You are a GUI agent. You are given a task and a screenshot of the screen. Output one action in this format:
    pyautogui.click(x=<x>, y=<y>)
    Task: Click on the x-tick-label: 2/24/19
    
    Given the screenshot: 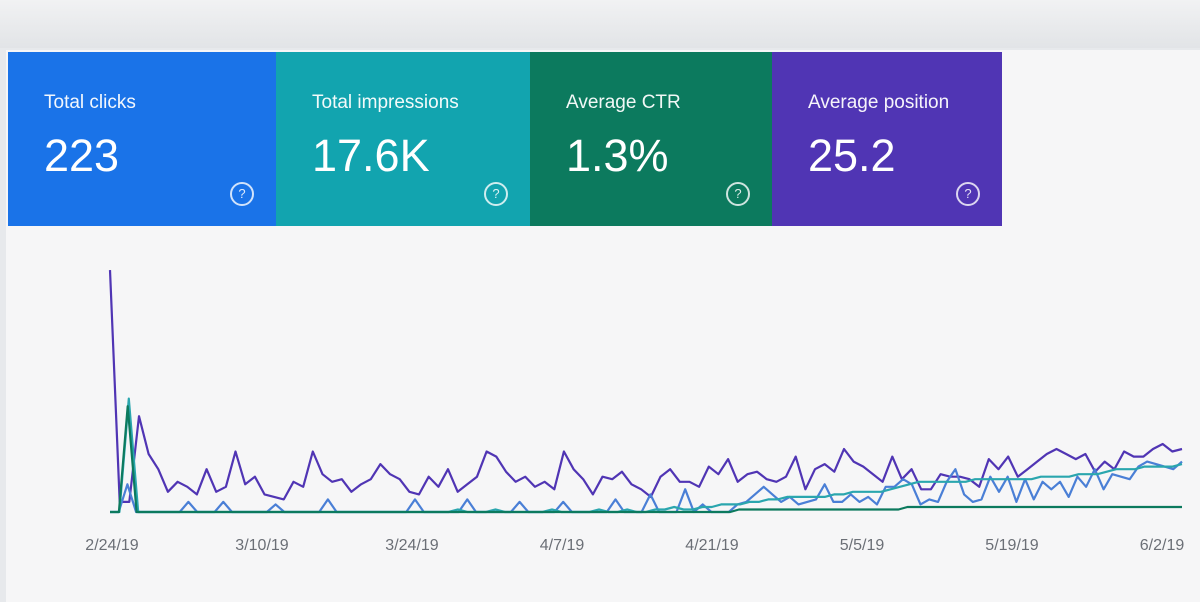 What is the action you would take?
    pyautogui.click(x=111, y=545)
    